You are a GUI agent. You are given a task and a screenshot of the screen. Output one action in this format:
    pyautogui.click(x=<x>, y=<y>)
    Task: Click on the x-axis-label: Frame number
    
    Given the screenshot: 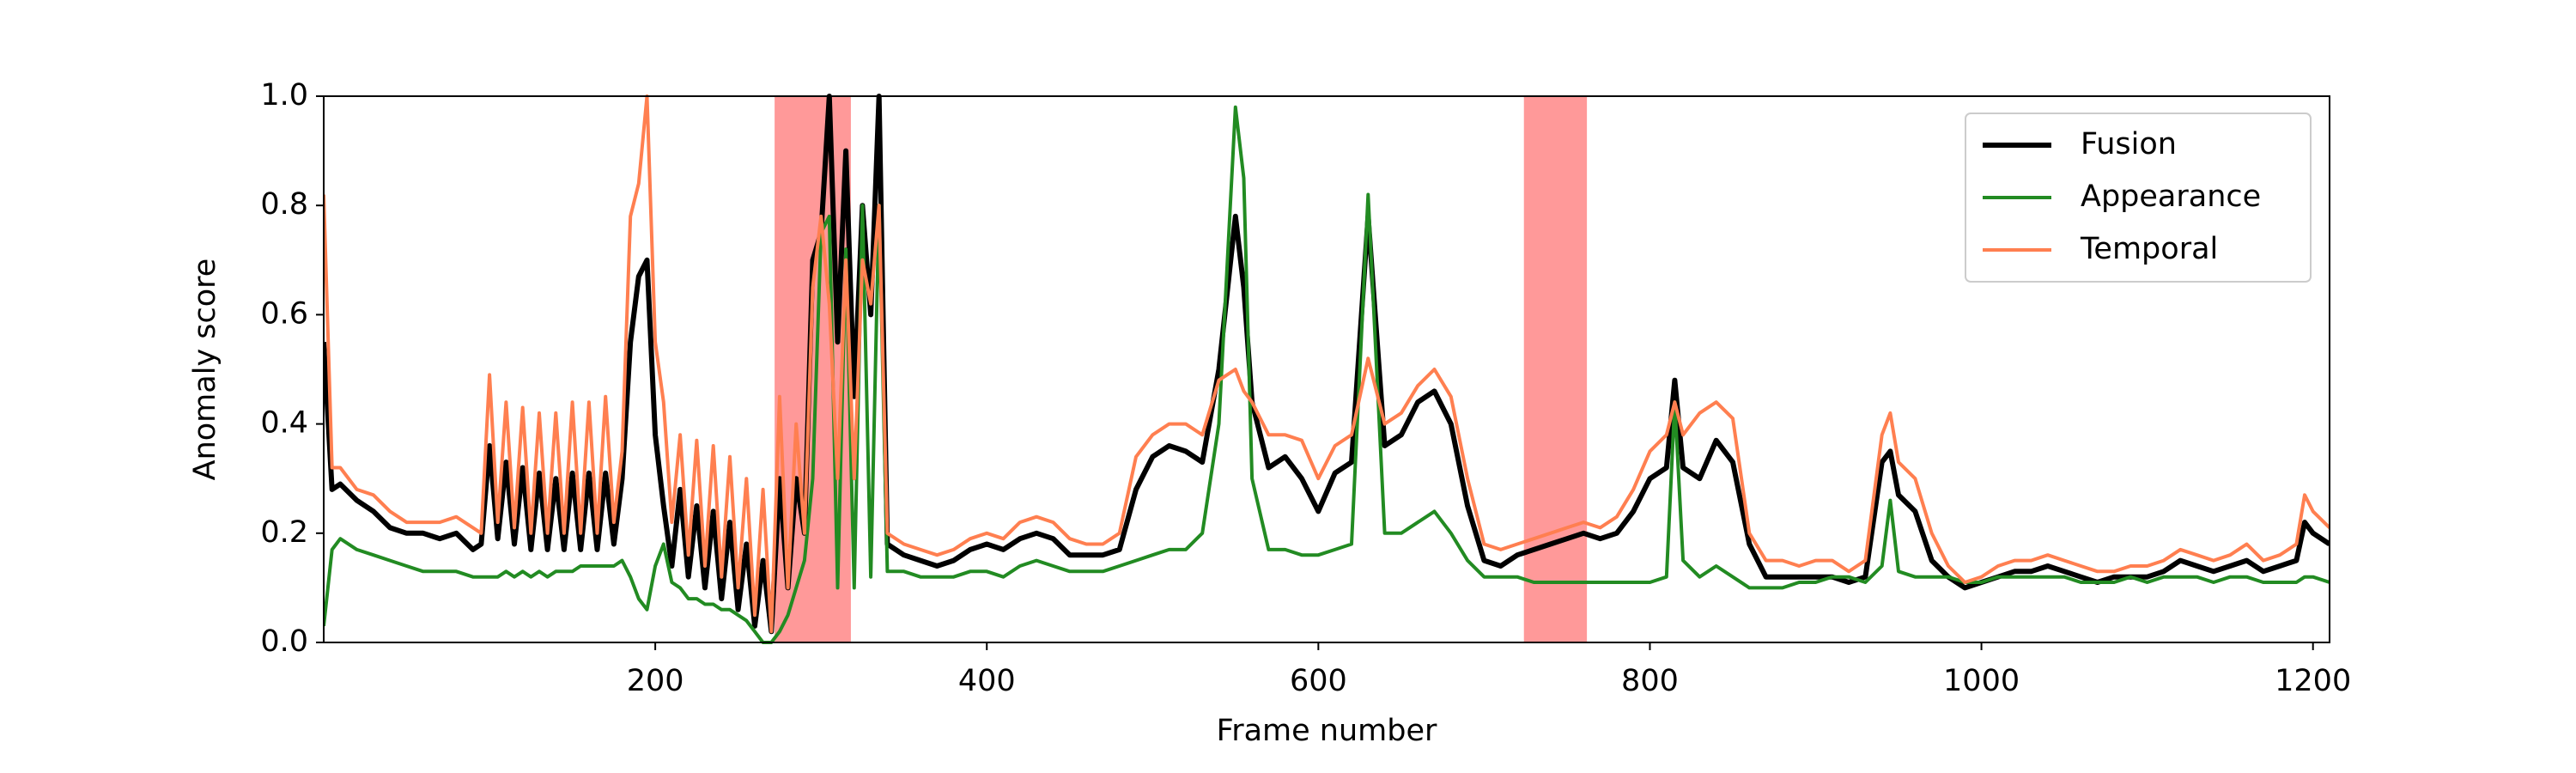 What is the action you would take?
    pyautogui.click(x=1327, y=731)
    